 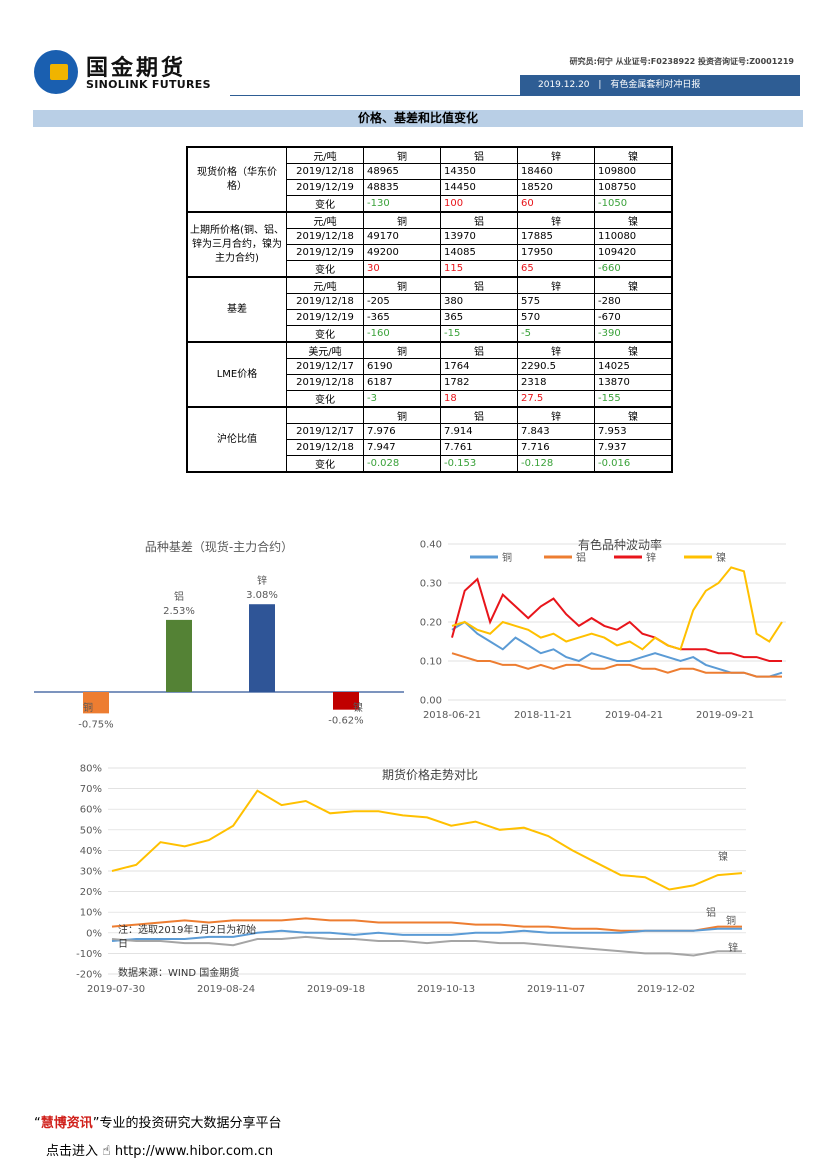 What do you see at coordinates (725, 715) in the screenshot?
I see `x-tick-label: 2019-09-21` at bounding box center [725, 715].